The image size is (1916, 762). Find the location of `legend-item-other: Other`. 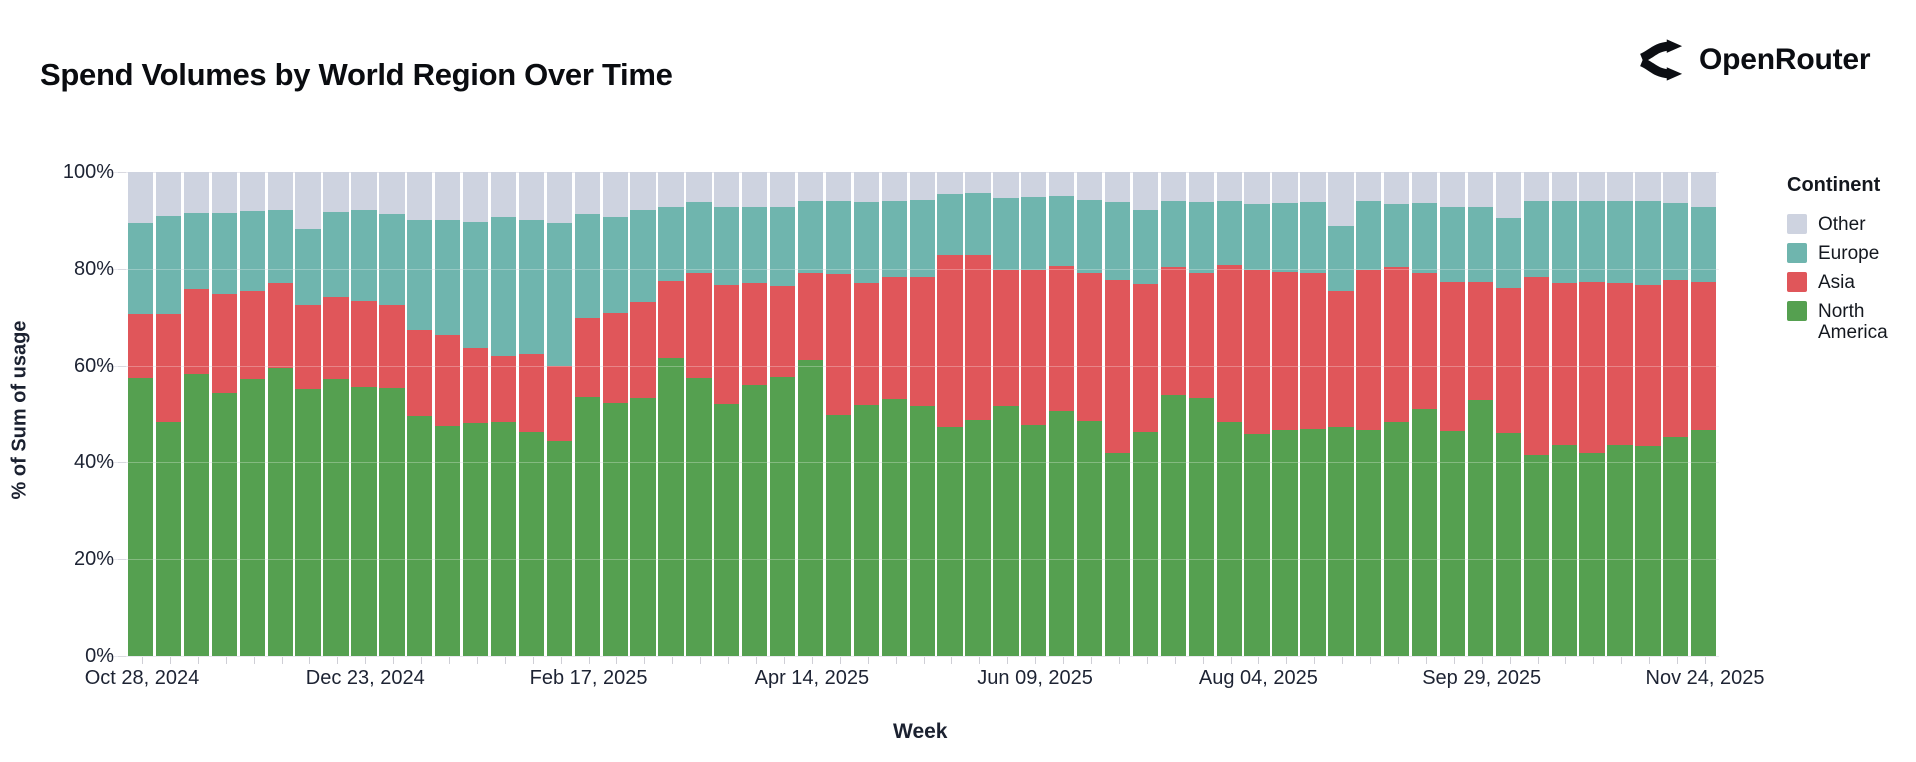

legend-item-other: Other is located at coordinates (1850, 224).